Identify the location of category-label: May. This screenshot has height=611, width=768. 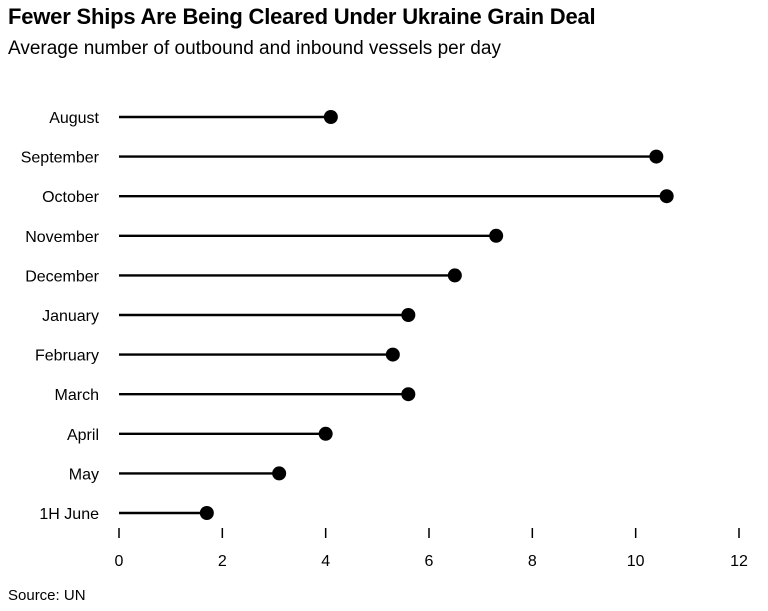
(84, 474).